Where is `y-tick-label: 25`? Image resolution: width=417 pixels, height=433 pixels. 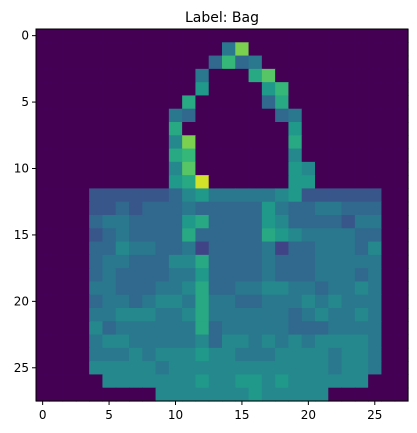 y-tick-label: 25 is located at coordinates (21, 368).